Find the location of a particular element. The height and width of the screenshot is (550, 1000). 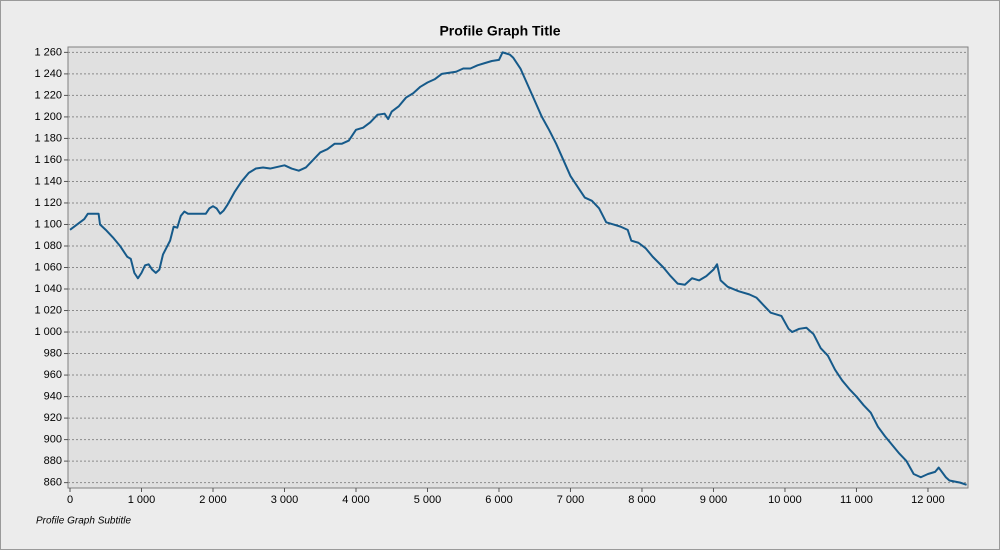

x-tick-label: 3 000 is located at coordinates (285, 500).